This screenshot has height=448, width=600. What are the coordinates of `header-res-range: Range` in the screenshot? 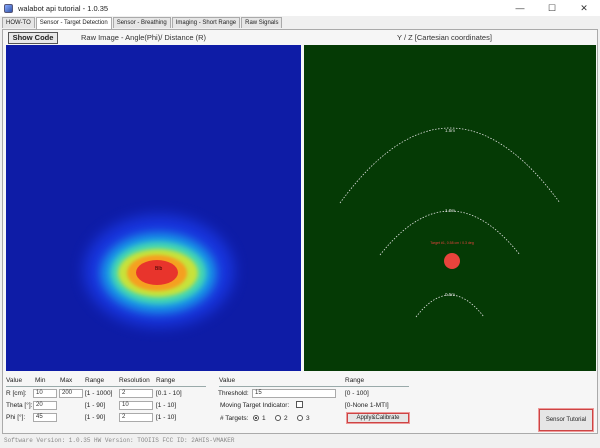 It's located at (166, 380).